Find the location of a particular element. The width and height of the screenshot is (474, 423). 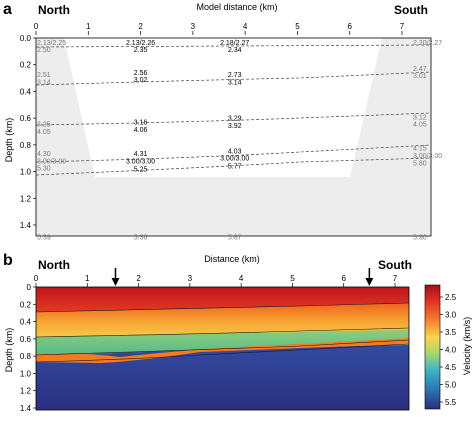

colorbar-tick-label: 4.5 is located at coordinates (451, 367).